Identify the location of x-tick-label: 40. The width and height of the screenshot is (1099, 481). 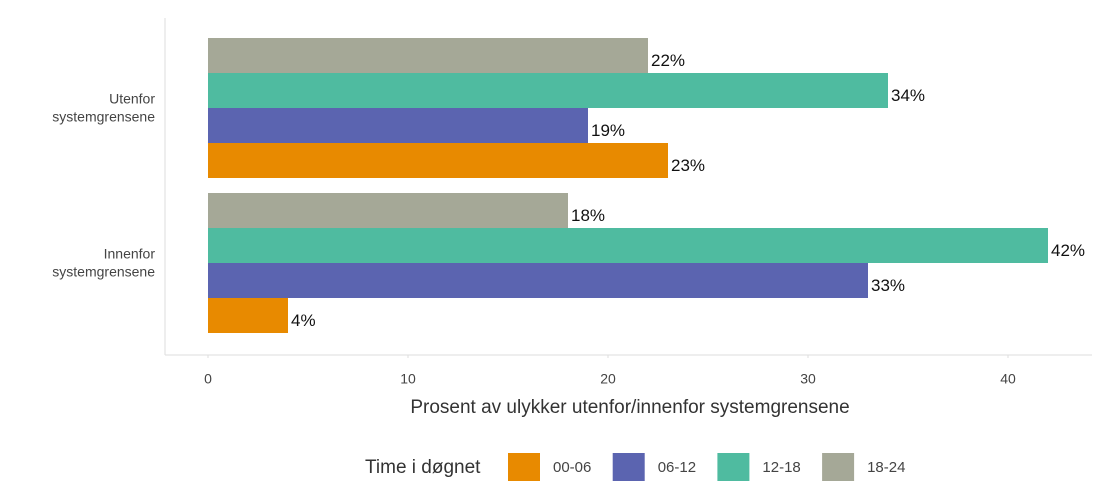
(1008, 379).